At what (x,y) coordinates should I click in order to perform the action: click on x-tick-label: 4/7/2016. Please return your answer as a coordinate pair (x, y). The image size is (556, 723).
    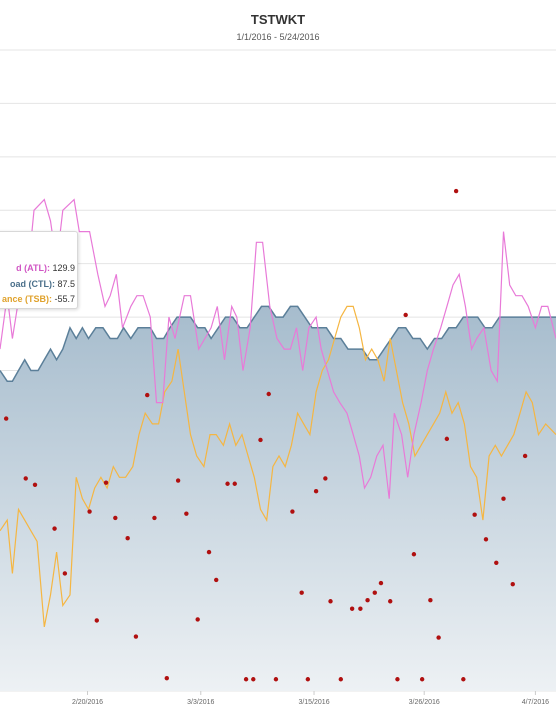
    Looking at the image, I should click on (535, 702).